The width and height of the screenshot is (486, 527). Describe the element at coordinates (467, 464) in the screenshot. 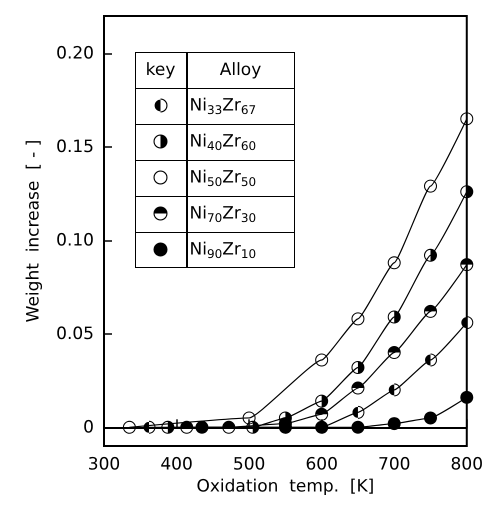

I see `x-tick-label: 800` at that location.